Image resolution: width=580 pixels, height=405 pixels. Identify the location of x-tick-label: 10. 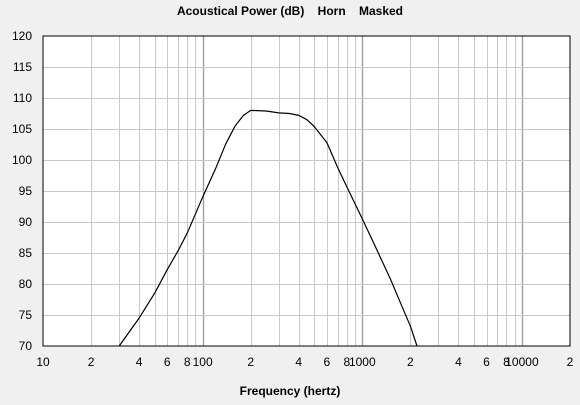
(43, 362).